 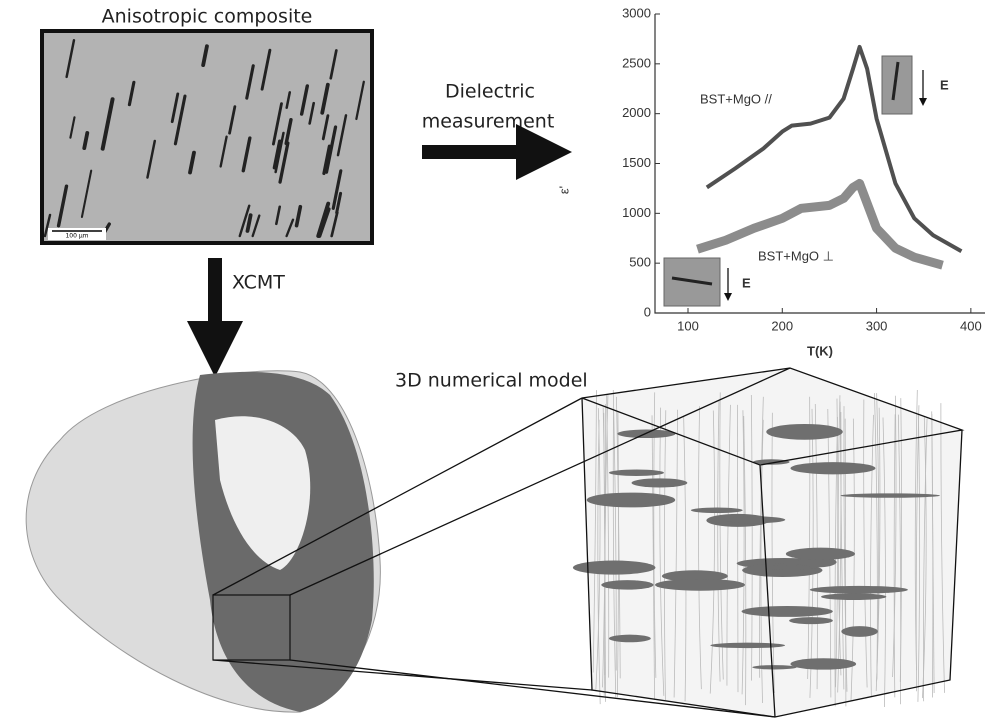 What do you see at coordinates (820, 224) in the screenshot?
I see `data-line` at bounding box center [820, 224].